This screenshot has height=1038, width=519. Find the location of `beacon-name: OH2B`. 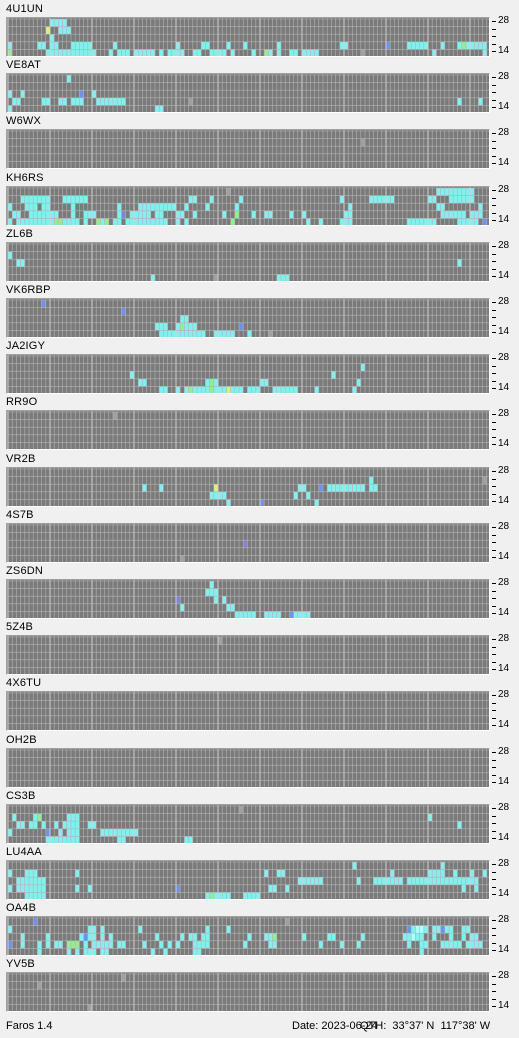

beacon-name: OH2B is located at coordinates (21, 739).